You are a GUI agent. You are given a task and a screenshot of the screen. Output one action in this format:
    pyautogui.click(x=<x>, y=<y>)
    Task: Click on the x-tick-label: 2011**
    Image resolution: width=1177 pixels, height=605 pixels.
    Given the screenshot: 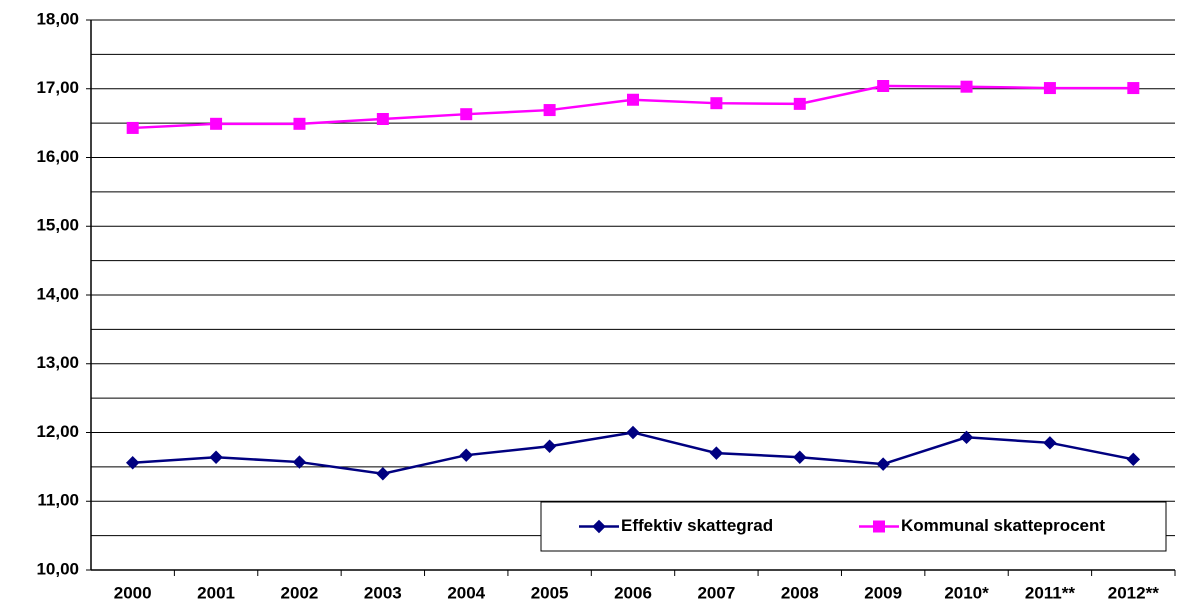 What is the action you would take?
    pyautogui.click(x=1050, y=592)
    